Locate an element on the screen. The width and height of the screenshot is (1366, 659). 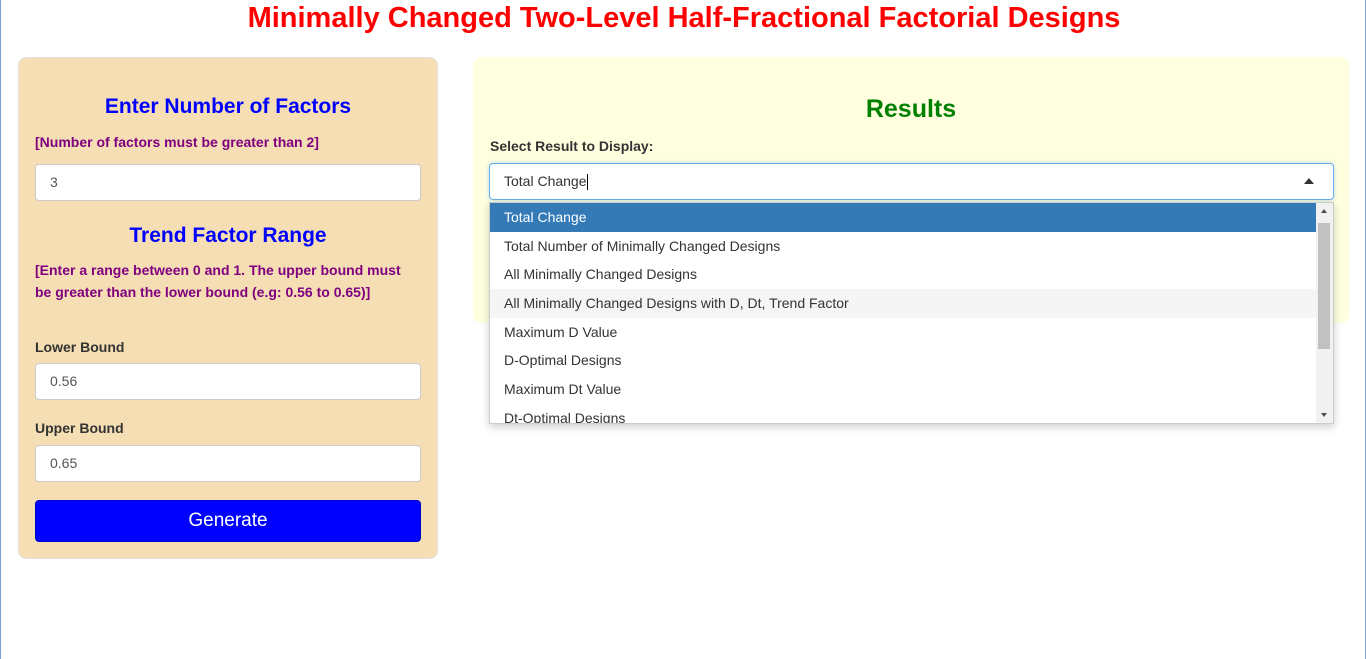
option-dt-optimal: Dt-Optimal Designs is located at coordinates (565, 416).